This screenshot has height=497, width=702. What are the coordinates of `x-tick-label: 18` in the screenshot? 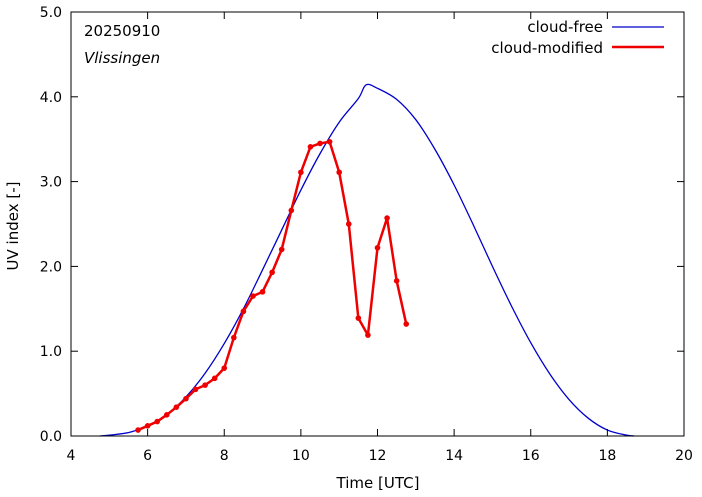 It's located at (607, 456).